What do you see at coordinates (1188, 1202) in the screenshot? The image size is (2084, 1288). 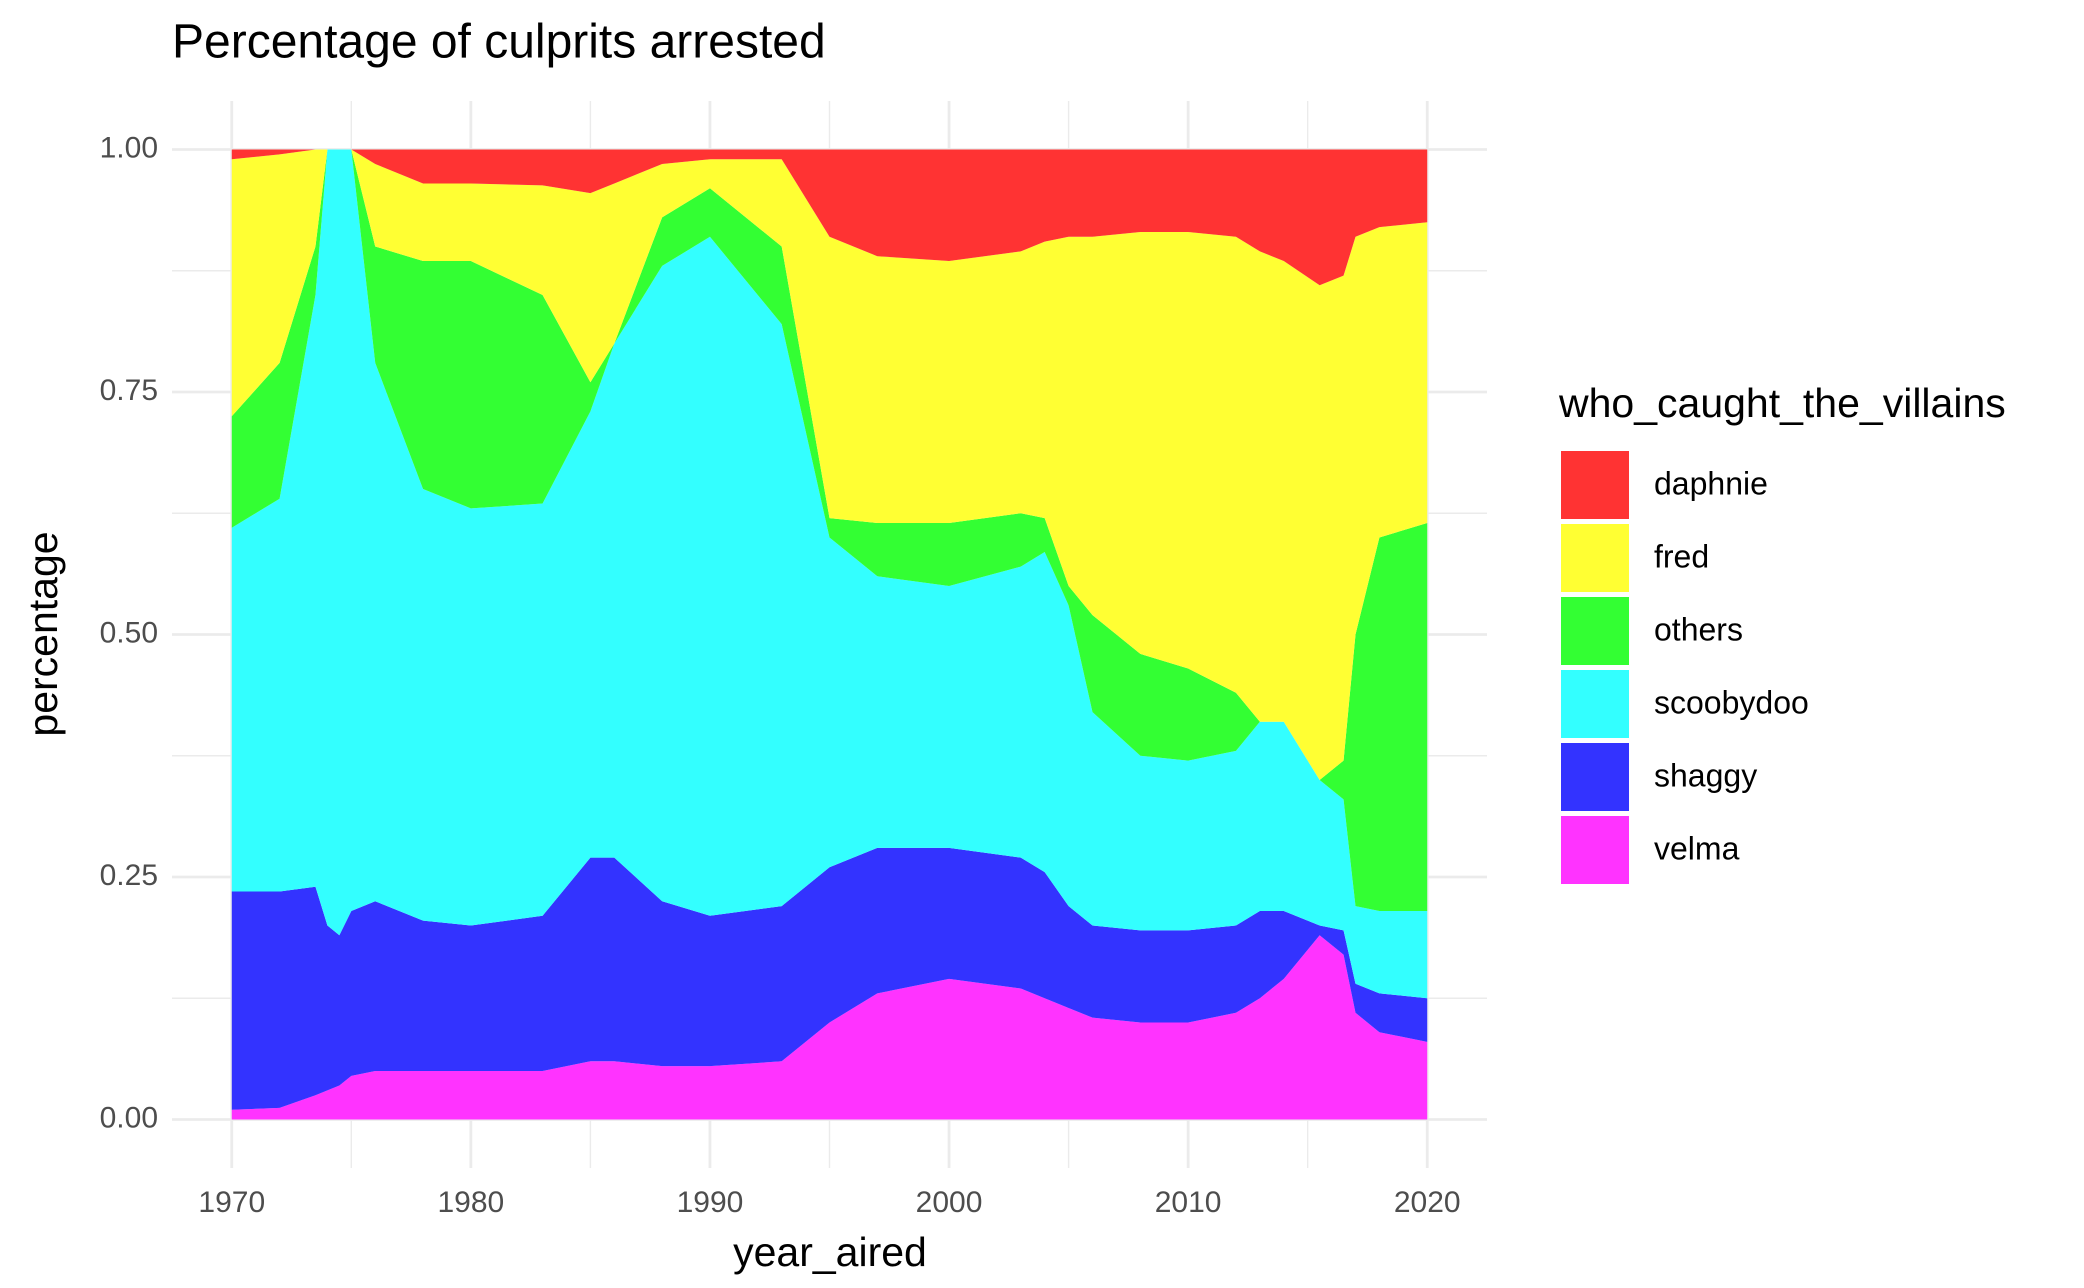 I see `x-tick-label: 2010` at bounding box center [1188, 1202].